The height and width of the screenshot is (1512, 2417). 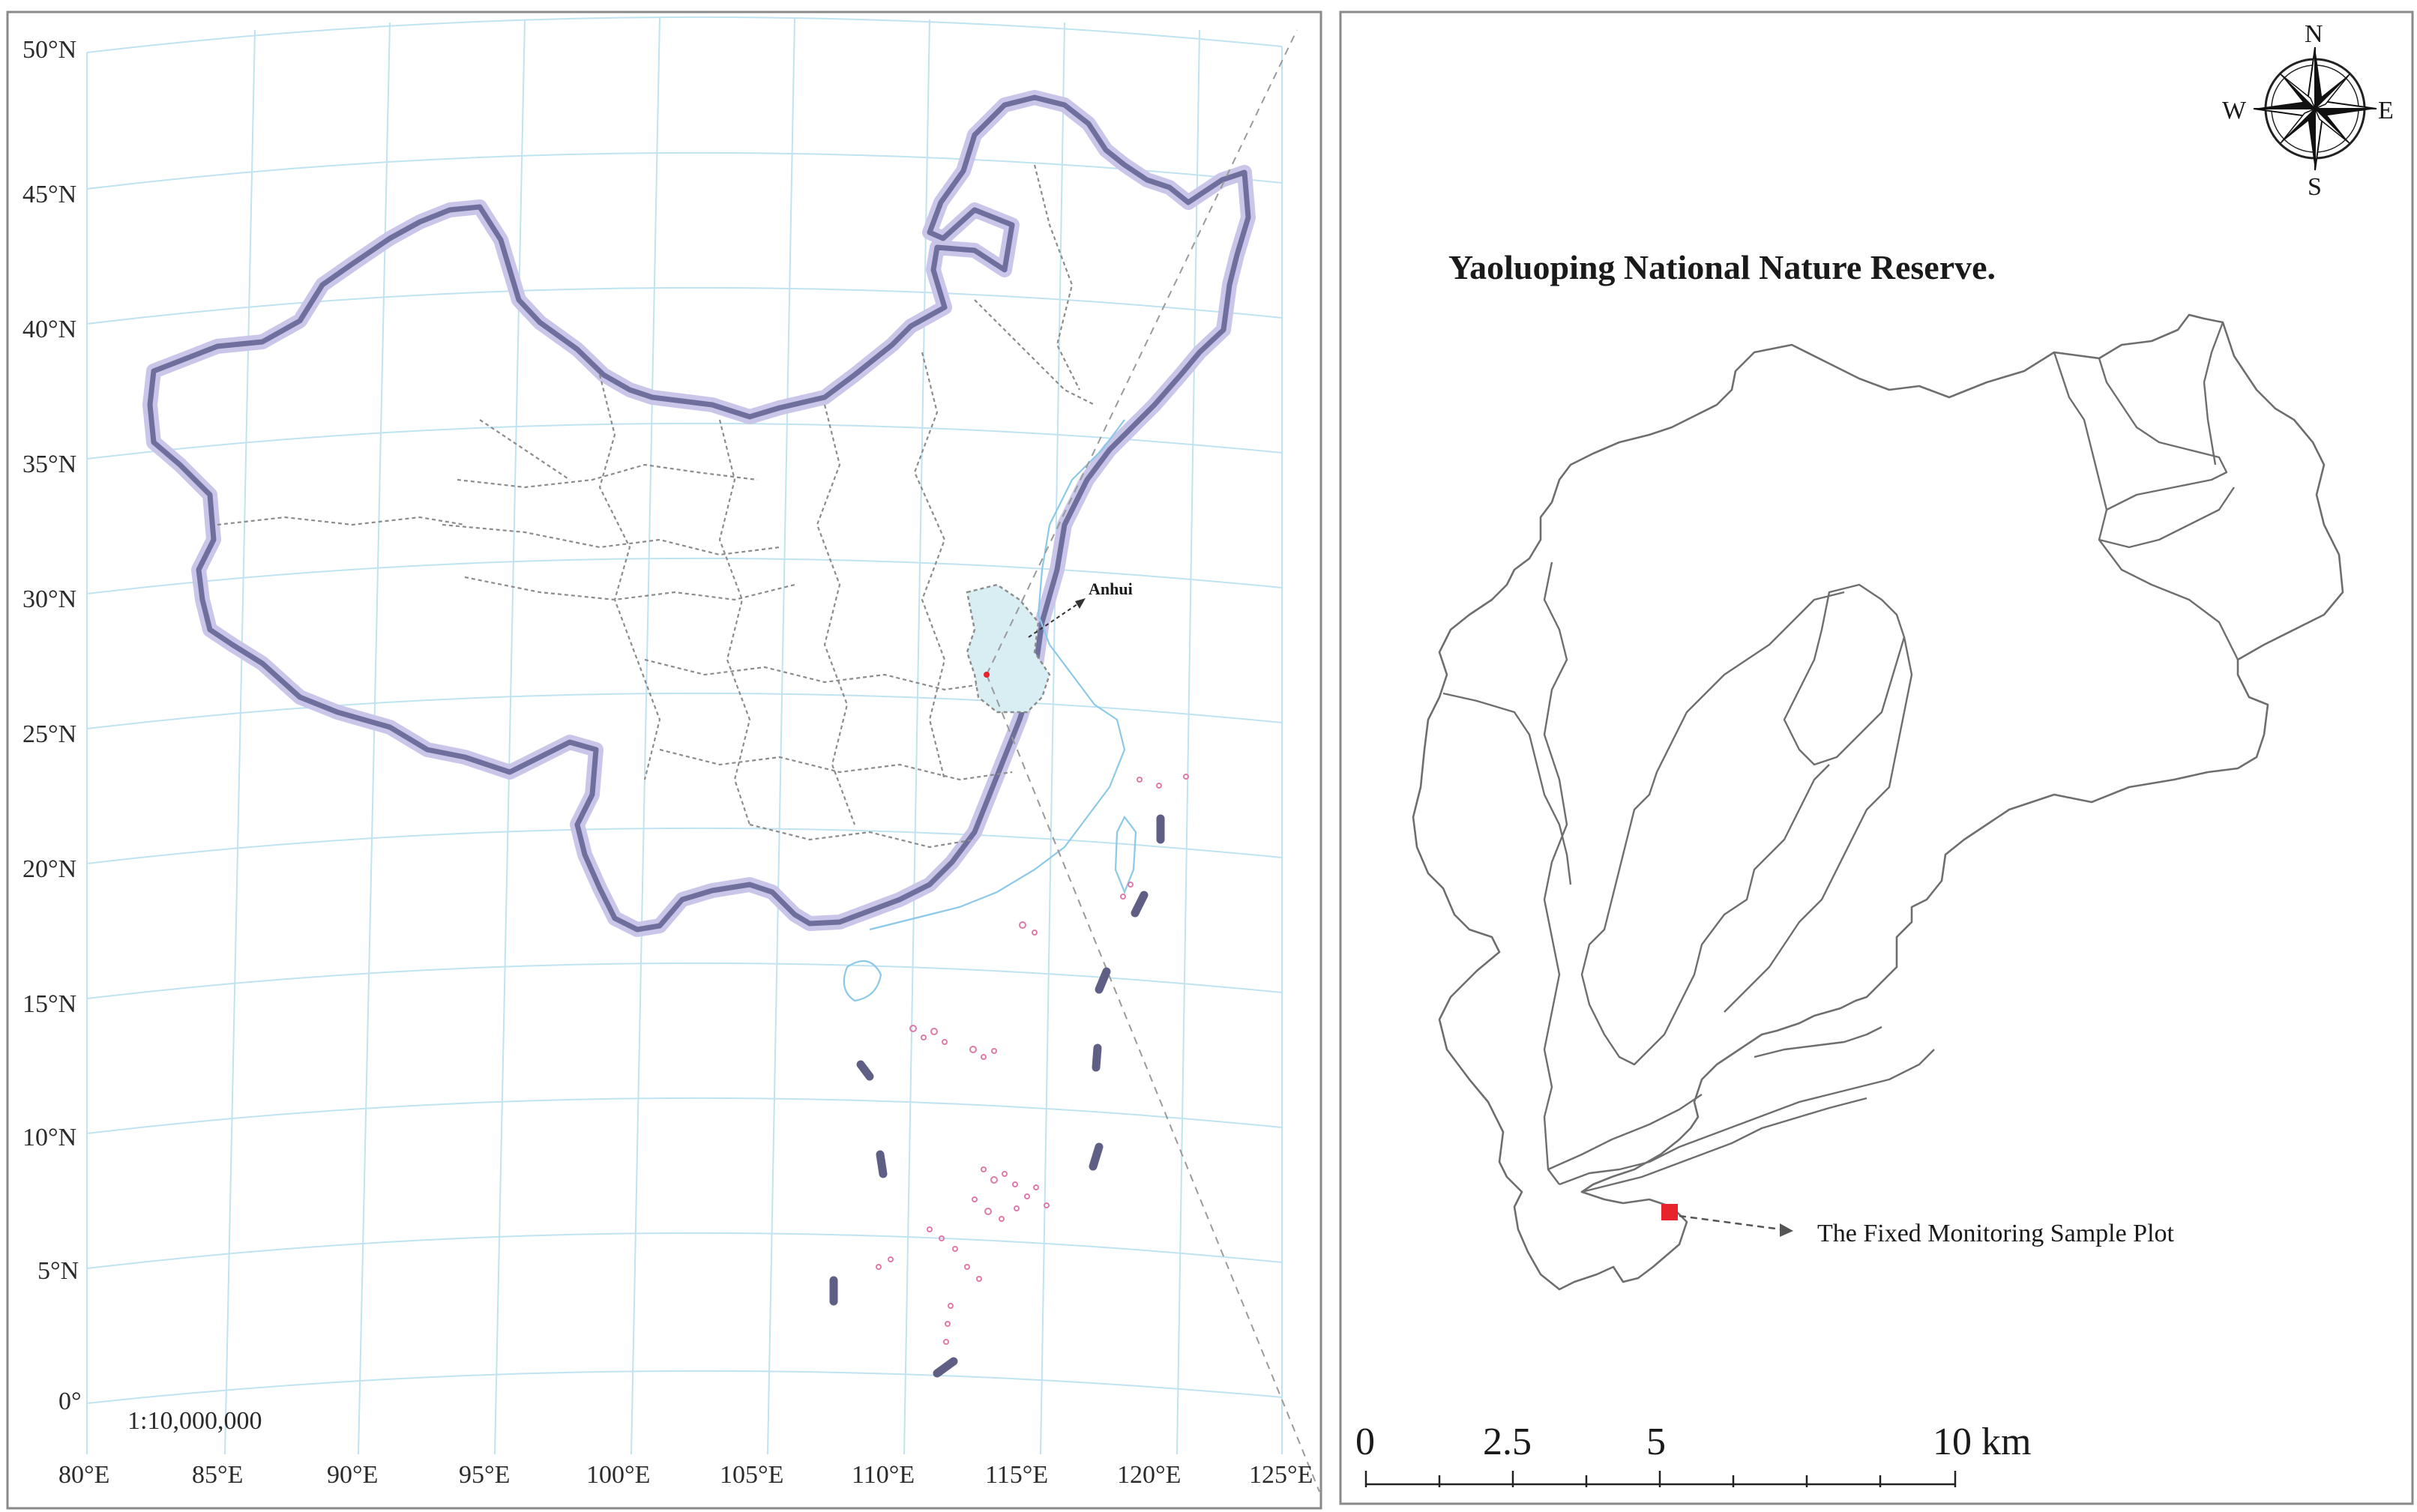 I want to click on lat-label: 10°N, so click(x=49, y=1137).